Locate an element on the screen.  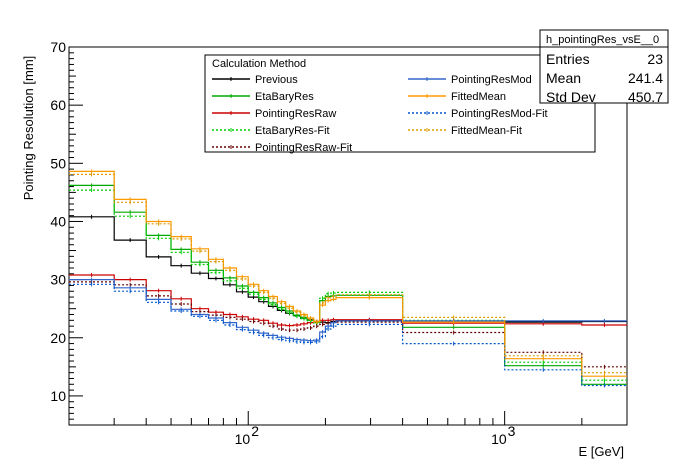
stats-box-frame is located at coordinates (604, 66).